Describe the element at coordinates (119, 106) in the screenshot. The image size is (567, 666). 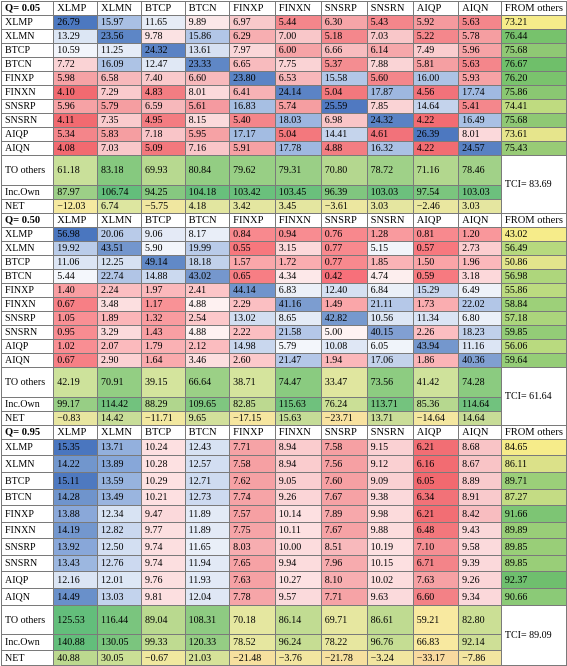
I see `value-cell: 5.79` at that location.